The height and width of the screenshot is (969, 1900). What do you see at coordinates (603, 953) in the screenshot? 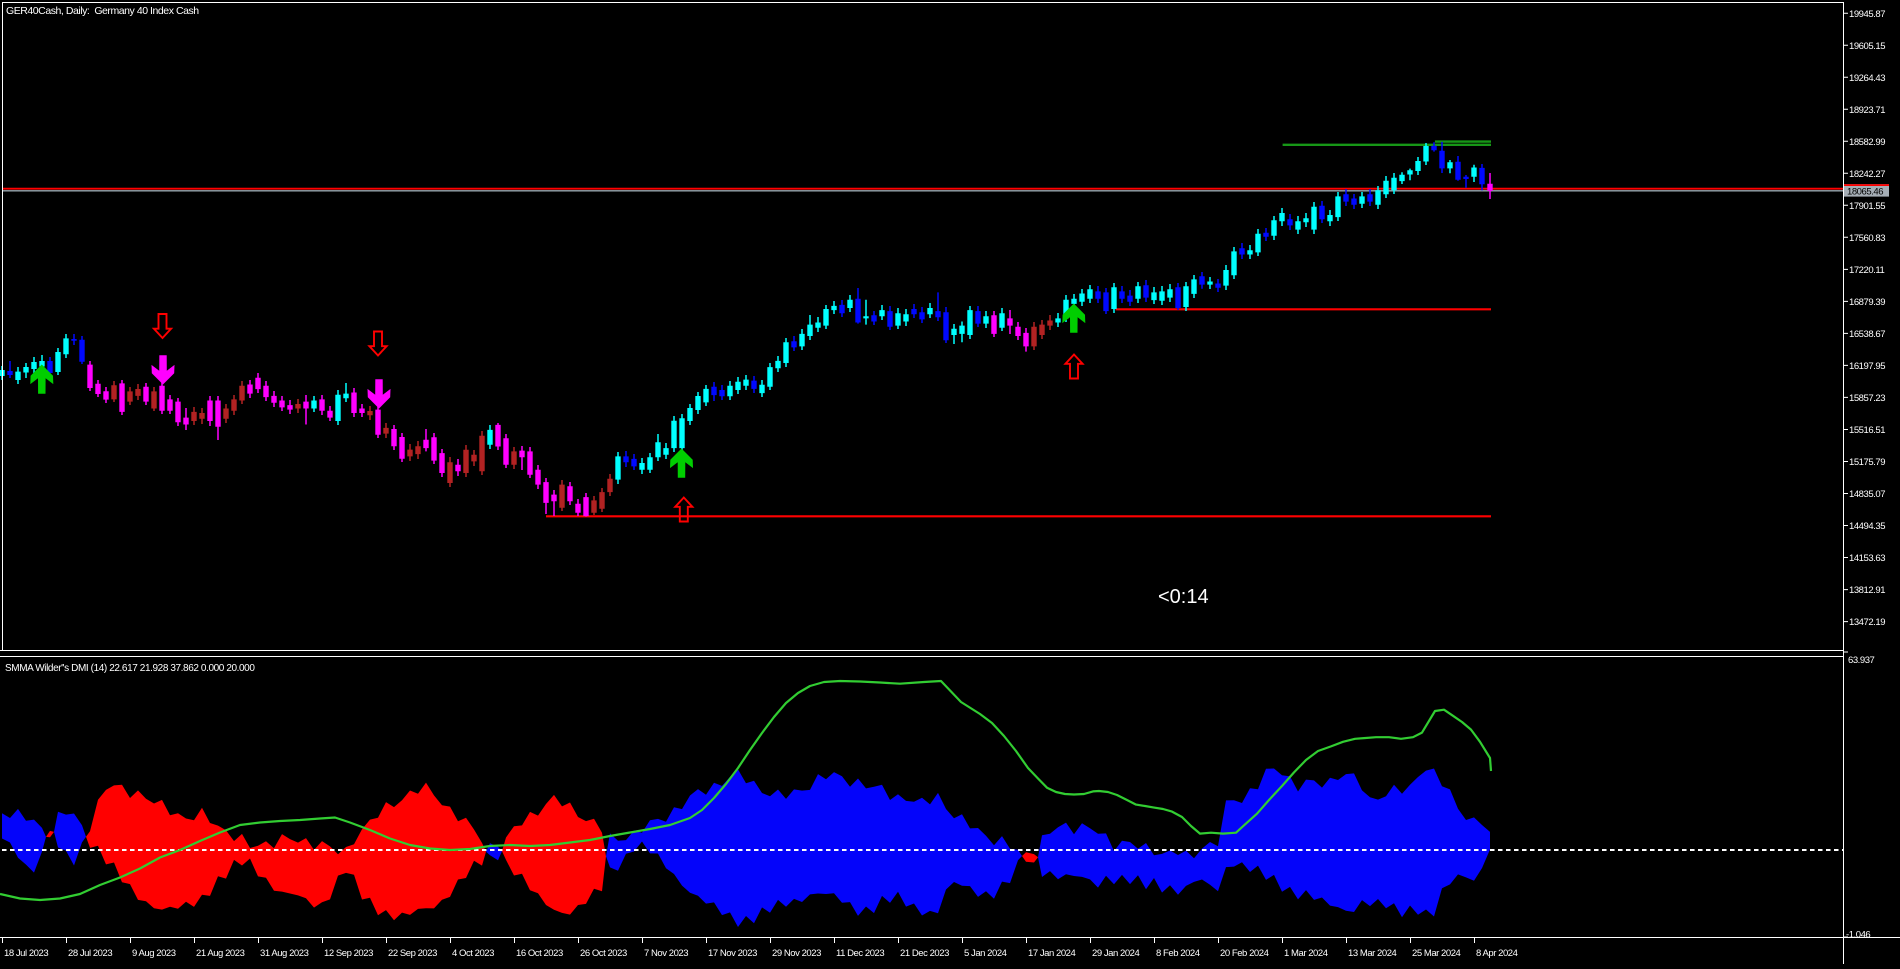
I see `svg-text: 26 Oct 2023` at bounding box center [603, 953].